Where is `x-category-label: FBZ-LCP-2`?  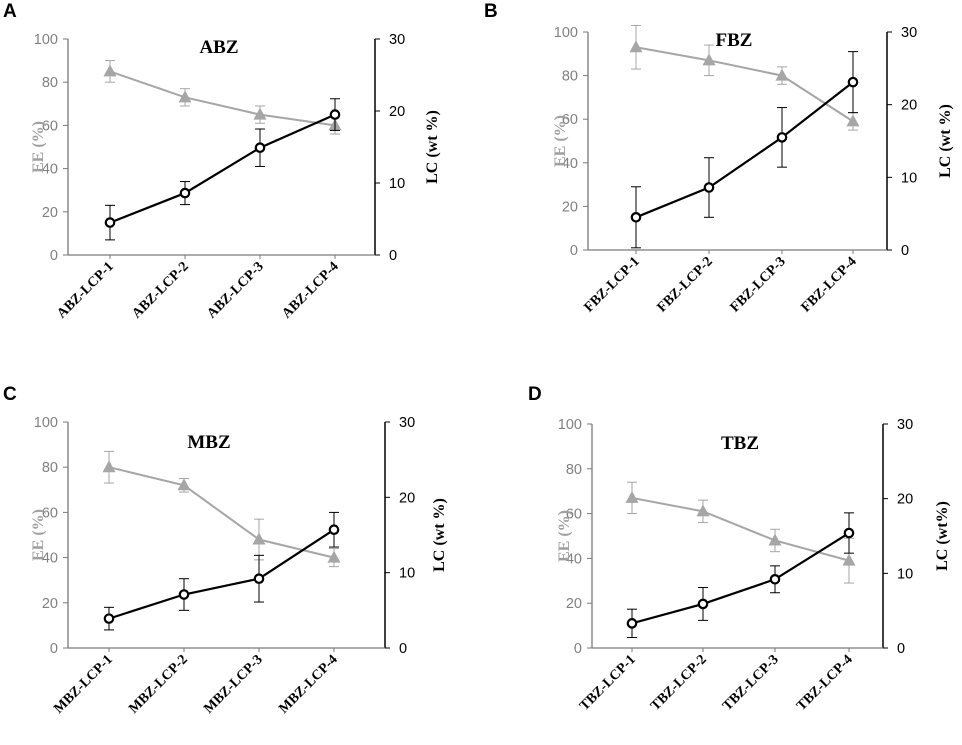 x-category-label: FBZ-LCP-2 is located at coordinates (685, 284).